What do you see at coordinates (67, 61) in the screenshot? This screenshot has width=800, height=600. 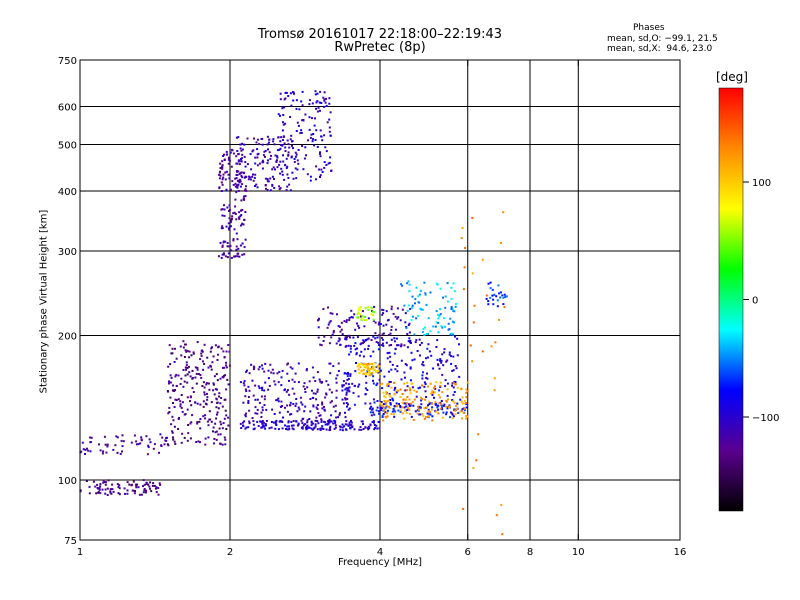 I see `y-tick-label: 750` at bounding box center [67, 61].